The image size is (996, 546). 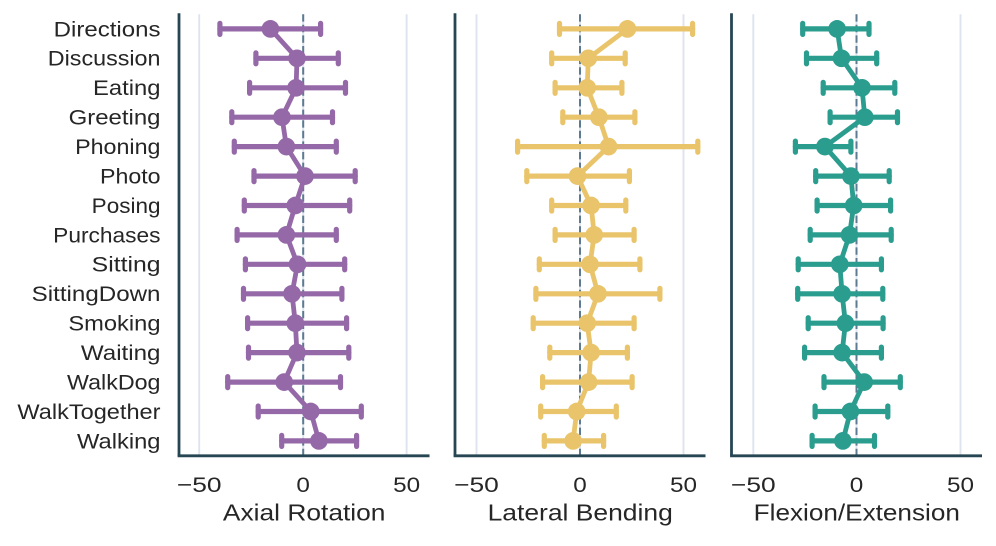 What do you see at coordinates (107, 29) in the screenshot?
I see `svg-text: Directions` at bounding box center [107, 29].